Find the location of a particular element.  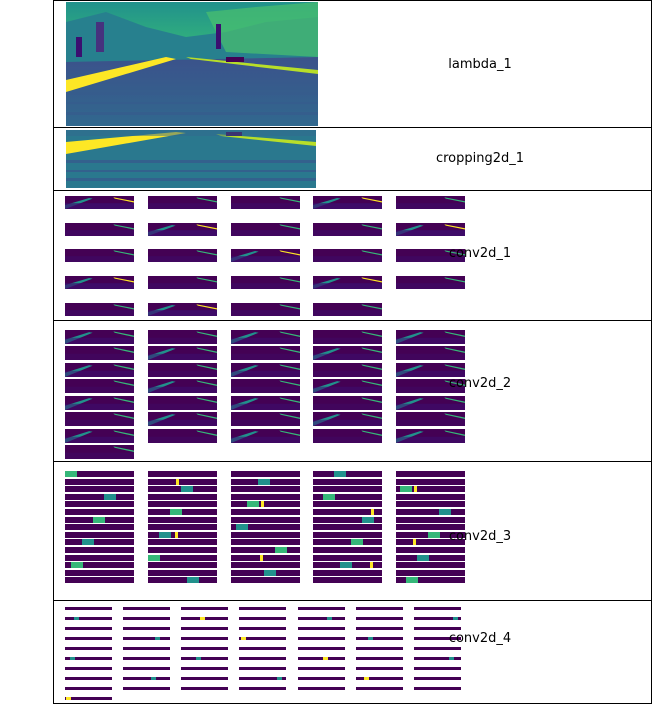

layer-label: cropping2d_1 is located at coordinates (480, 158).